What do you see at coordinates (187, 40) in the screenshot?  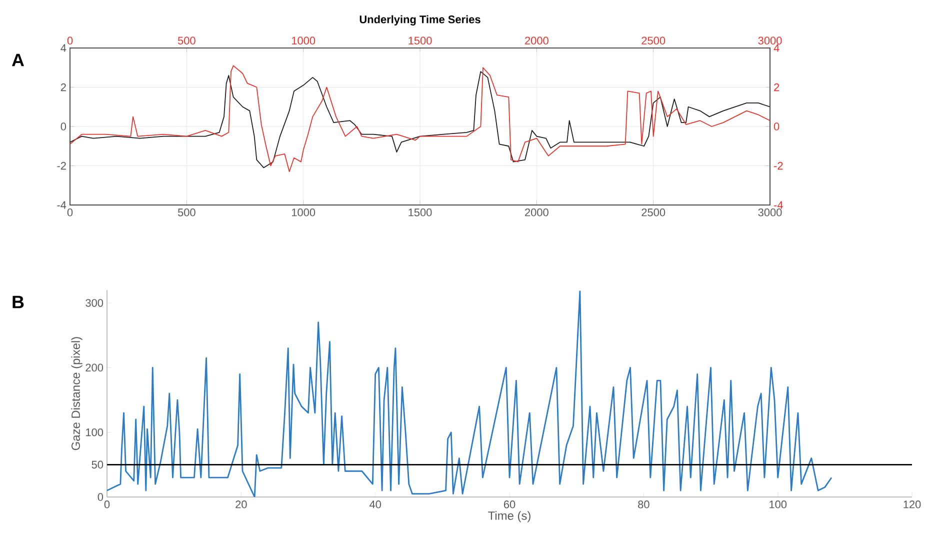 I see `x-tick-label: 500` at bounding box center [187, 40].